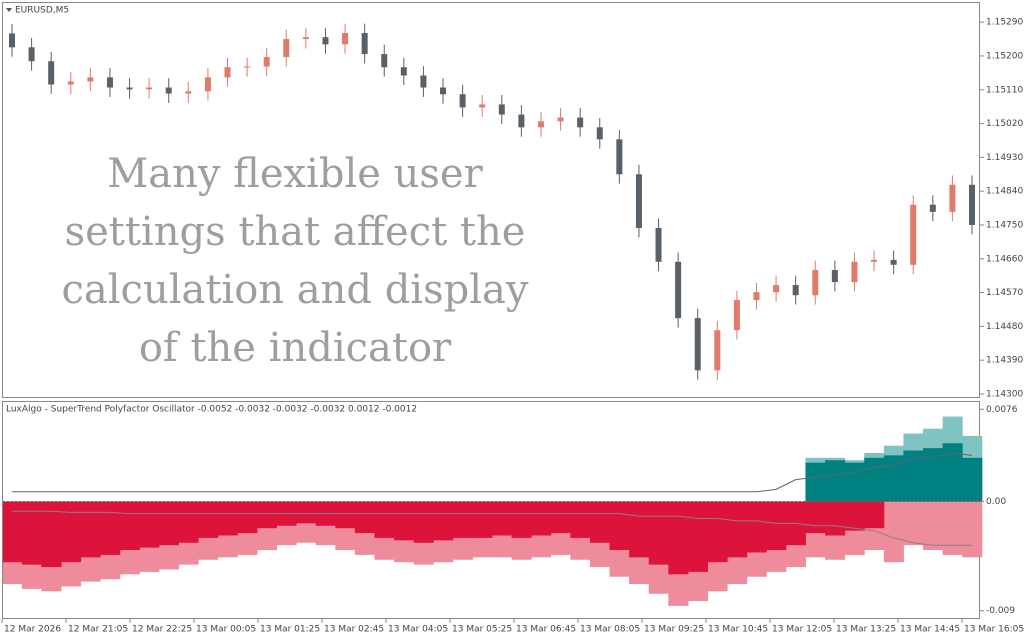  I want to click on x-tick-label: 13 Mar 10:45, so click(738, 630).